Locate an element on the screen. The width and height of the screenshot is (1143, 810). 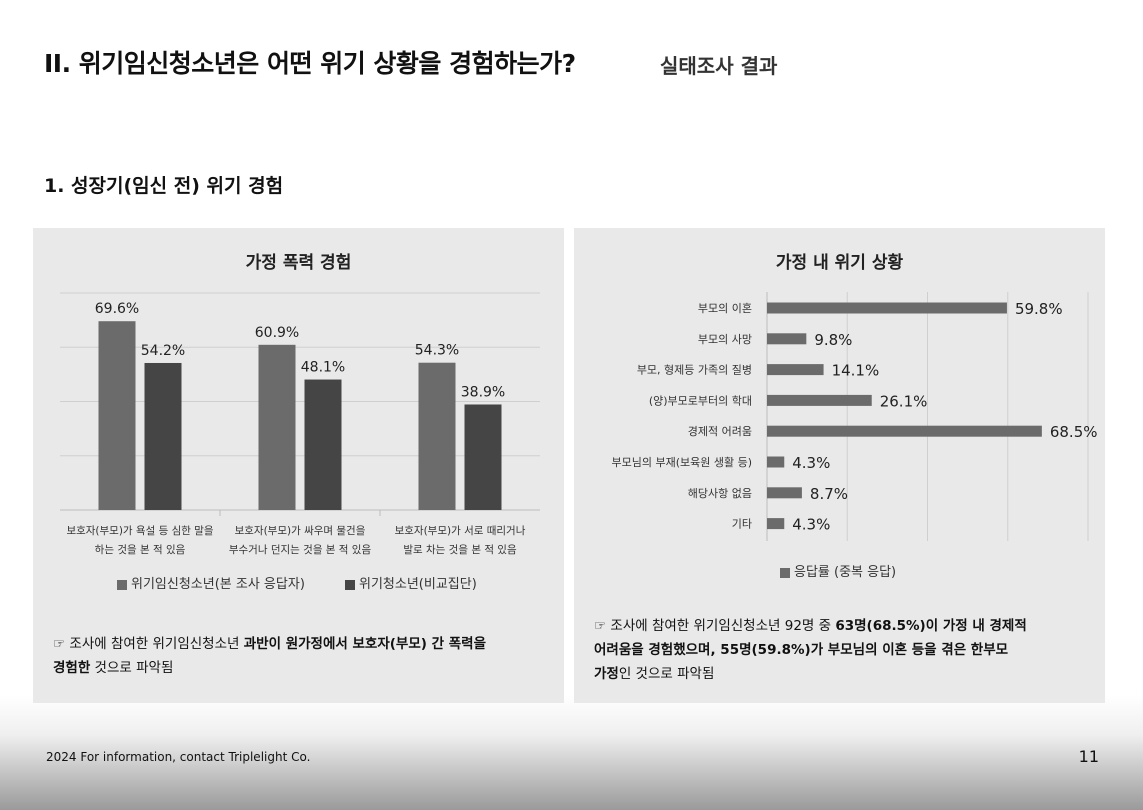
category-label: 보호자(부모)가 싸우며 물건을 is located at coordinates (300, 531).